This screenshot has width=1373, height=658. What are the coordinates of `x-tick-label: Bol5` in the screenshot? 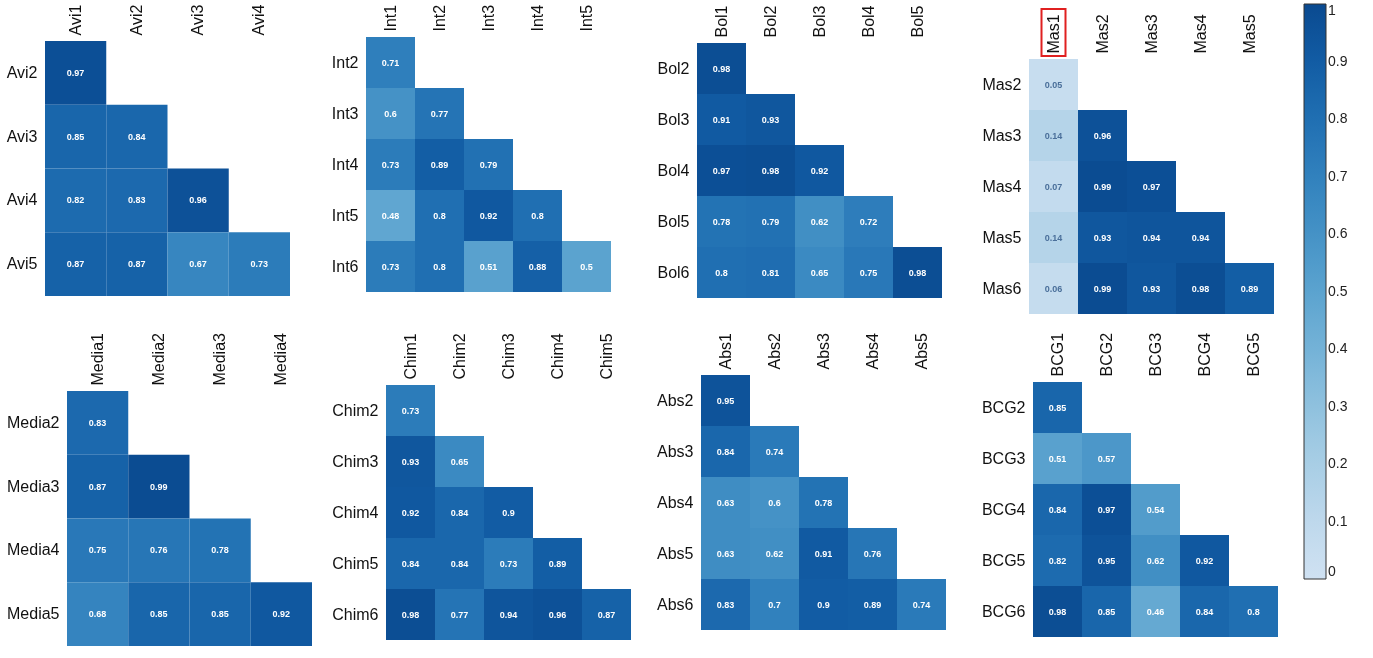 It's located at (917, 21).